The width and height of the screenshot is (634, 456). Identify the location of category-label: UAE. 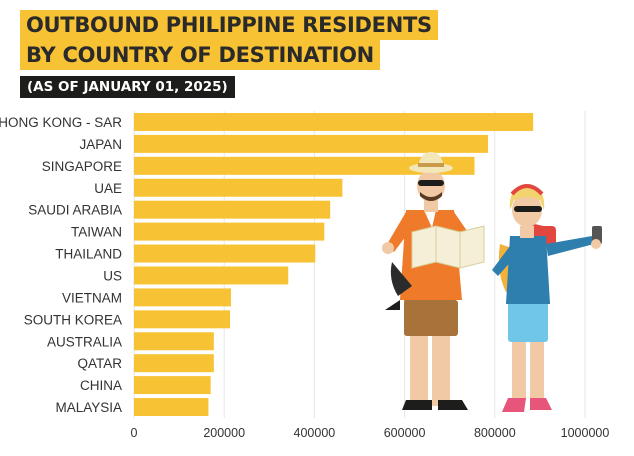
(108, 188).